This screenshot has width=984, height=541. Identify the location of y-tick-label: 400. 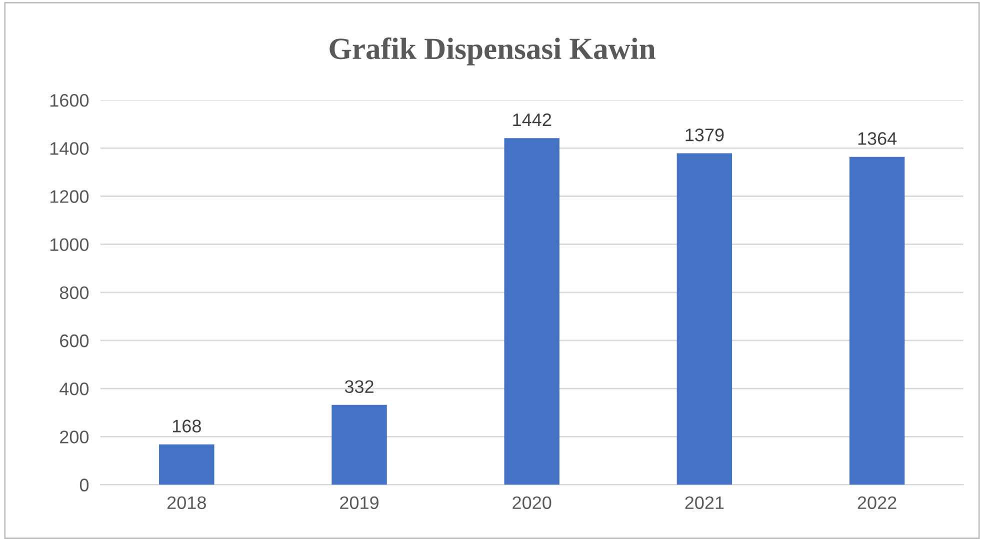
(74, 389).